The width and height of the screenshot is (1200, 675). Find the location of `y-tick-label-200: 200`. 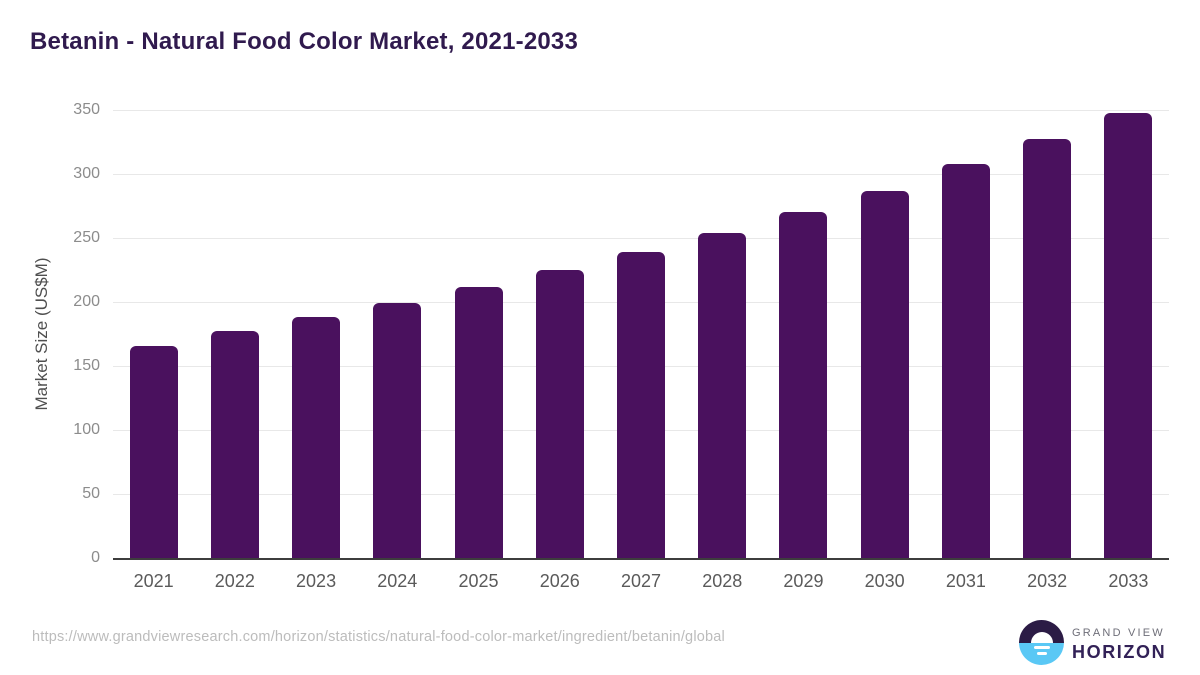

y-tick-label-200: 200 is located at coordinates (86, 301).